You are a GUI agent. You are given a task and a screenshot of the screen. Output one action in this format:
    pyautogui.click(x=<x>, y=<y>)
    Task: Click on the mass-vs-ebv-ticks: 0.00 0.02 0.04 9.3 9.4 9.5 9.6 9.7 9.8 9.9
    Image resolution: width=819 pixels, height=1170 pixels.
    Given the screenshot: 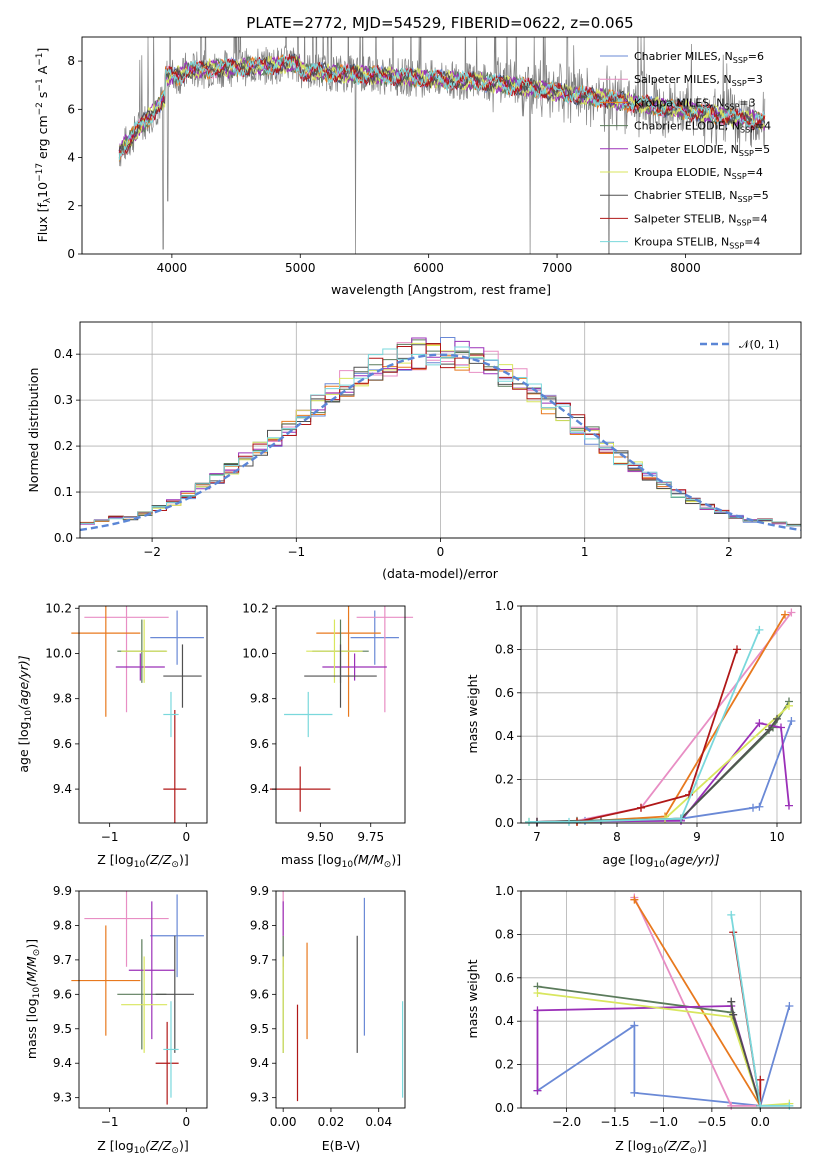 What is the action you would take?
    pyautogui.click(x=321, y=1006)
    